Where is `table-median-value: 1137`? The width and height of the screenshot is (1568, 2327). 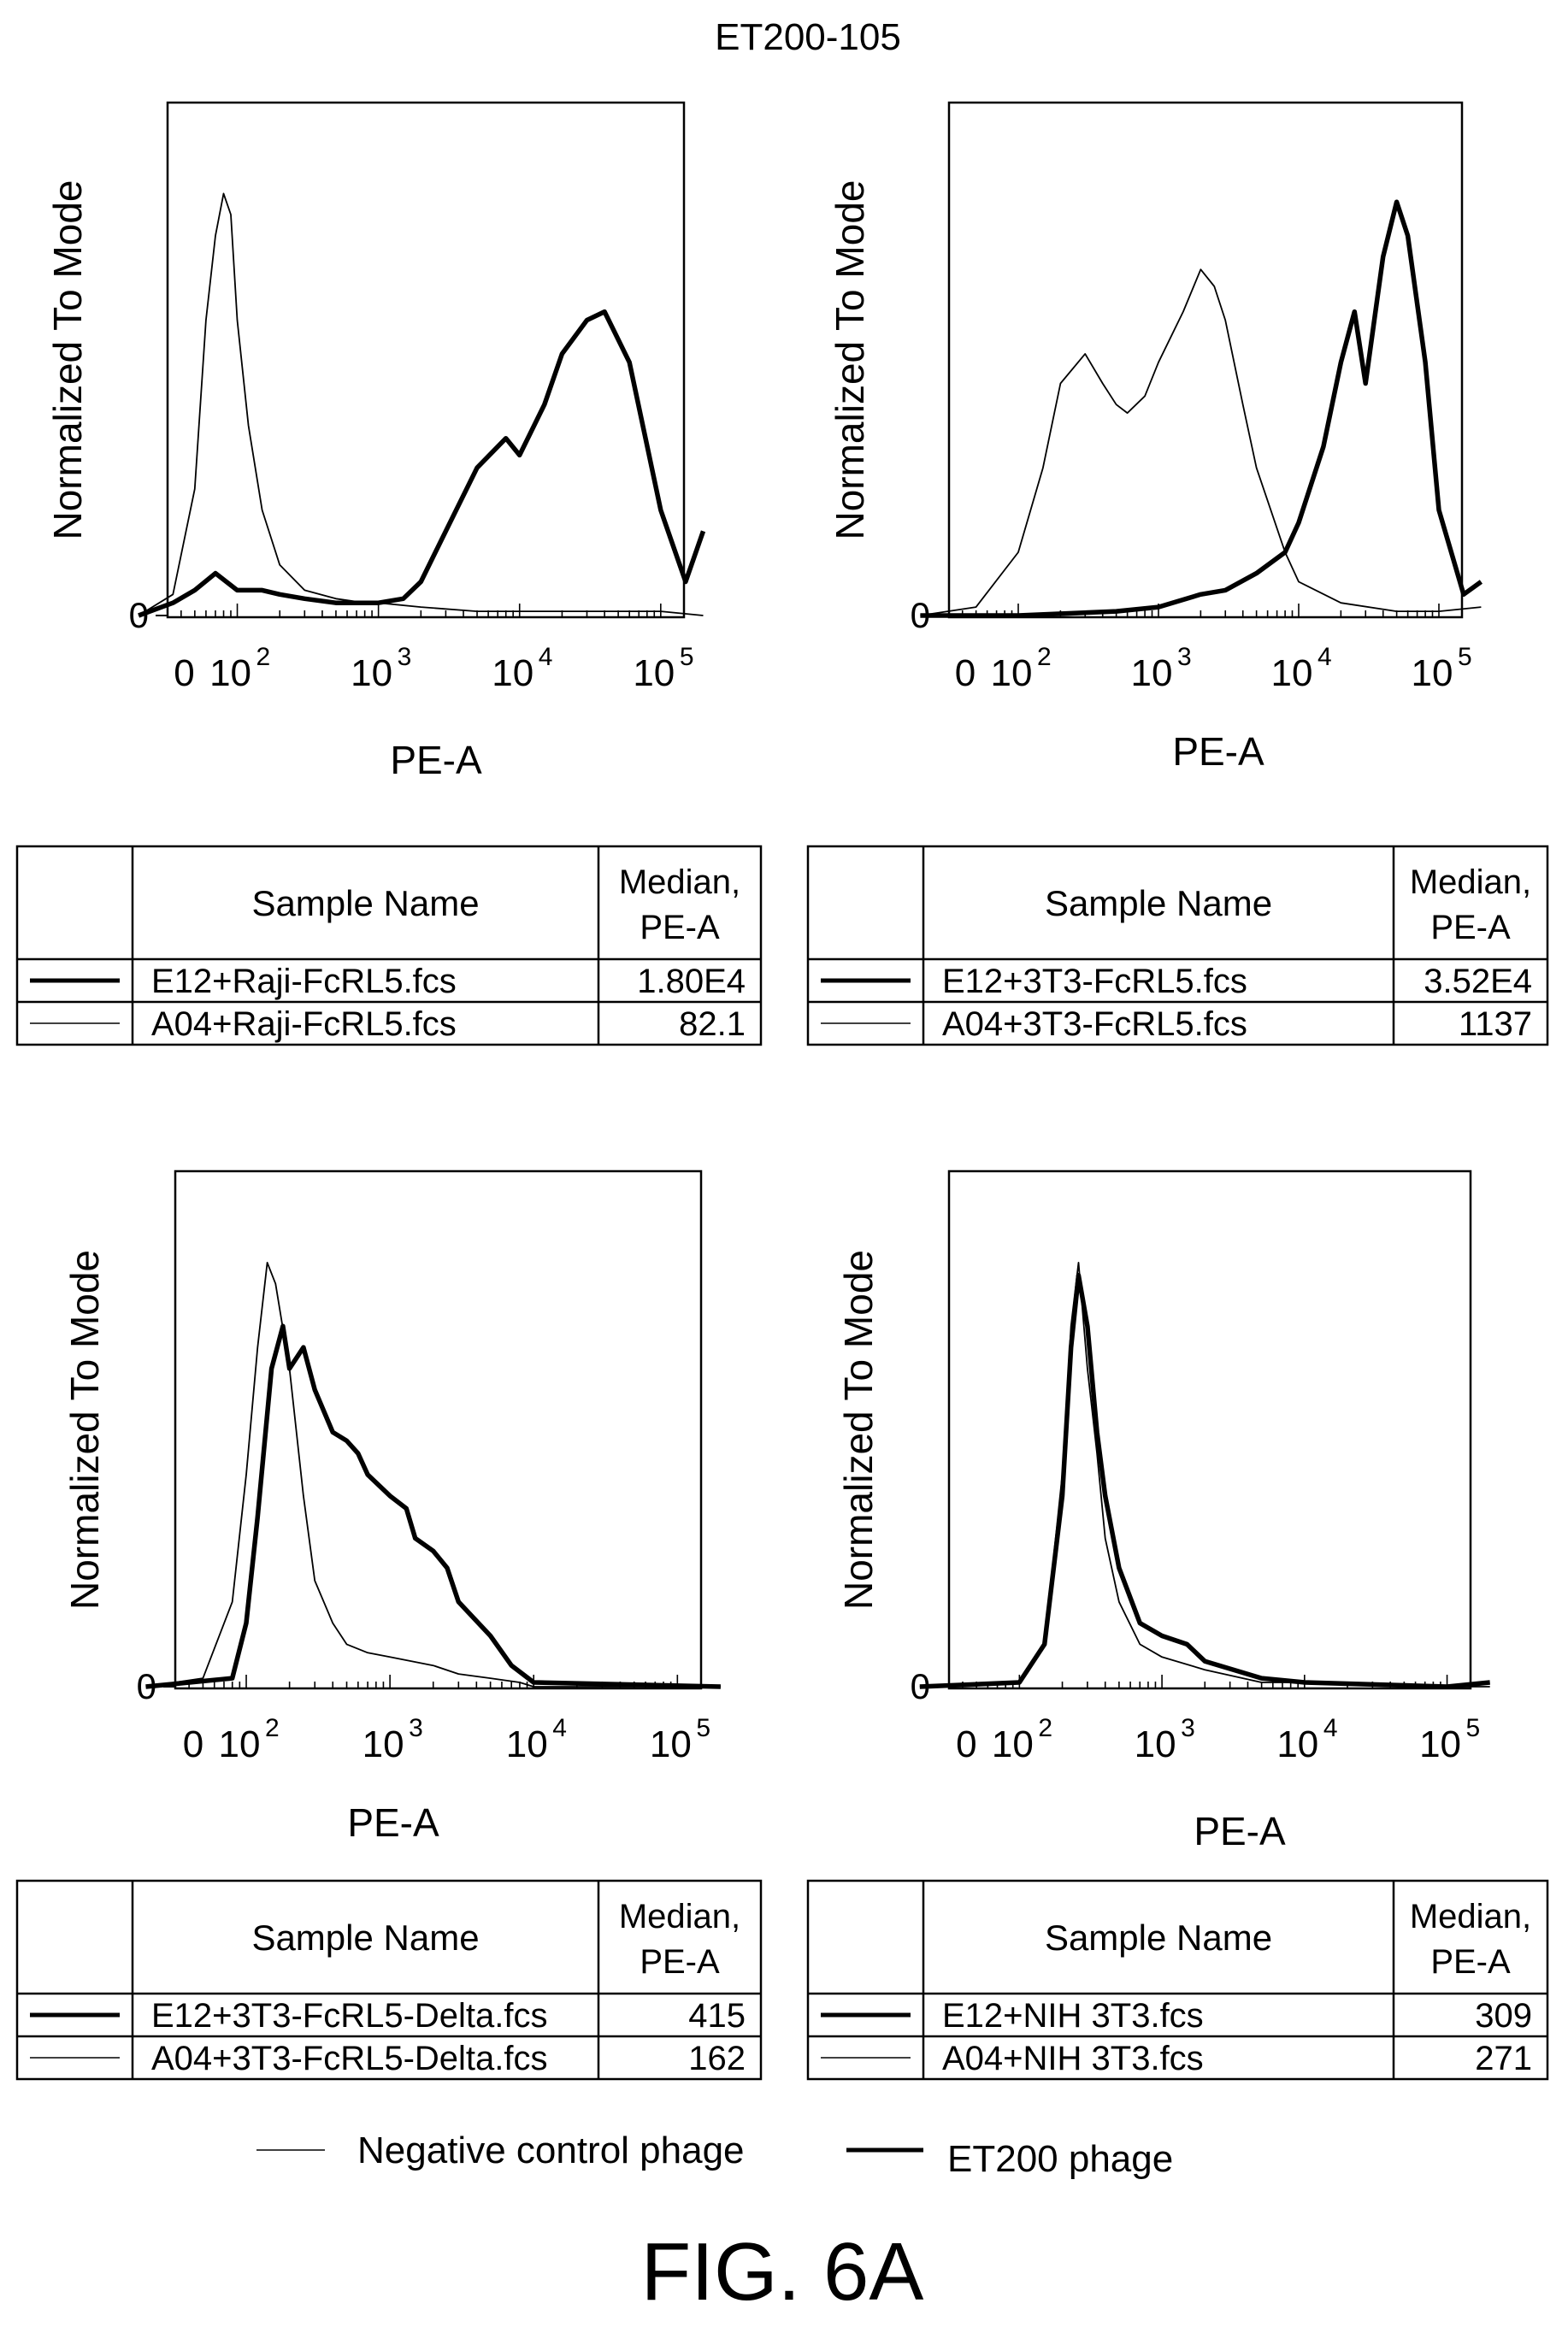
table-median-value: 1137 is located at coordinates (1495, 1024).